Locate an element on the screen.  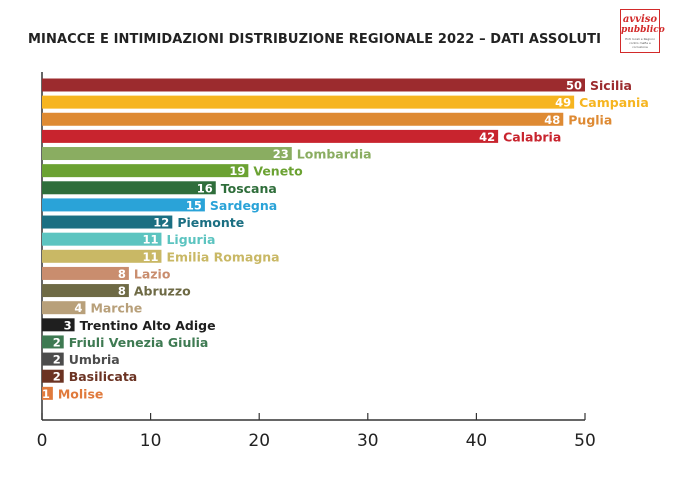
bar-category-label: Lazio is located at coordinates (152, 273).